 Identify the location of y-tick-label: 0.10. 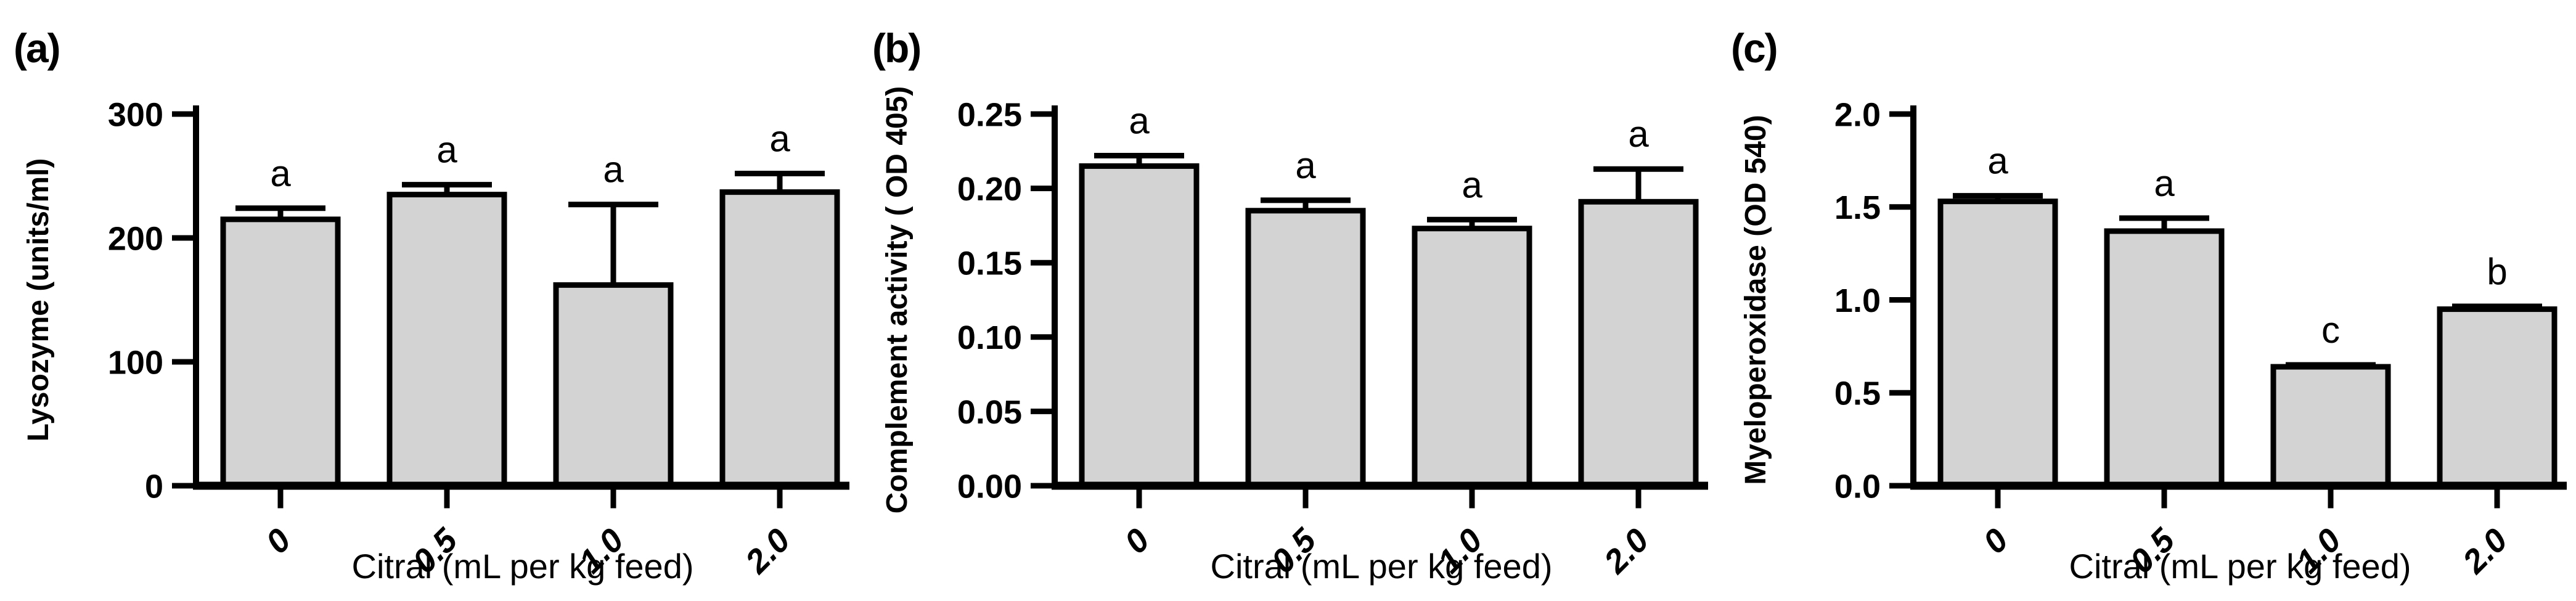
(989, 337).